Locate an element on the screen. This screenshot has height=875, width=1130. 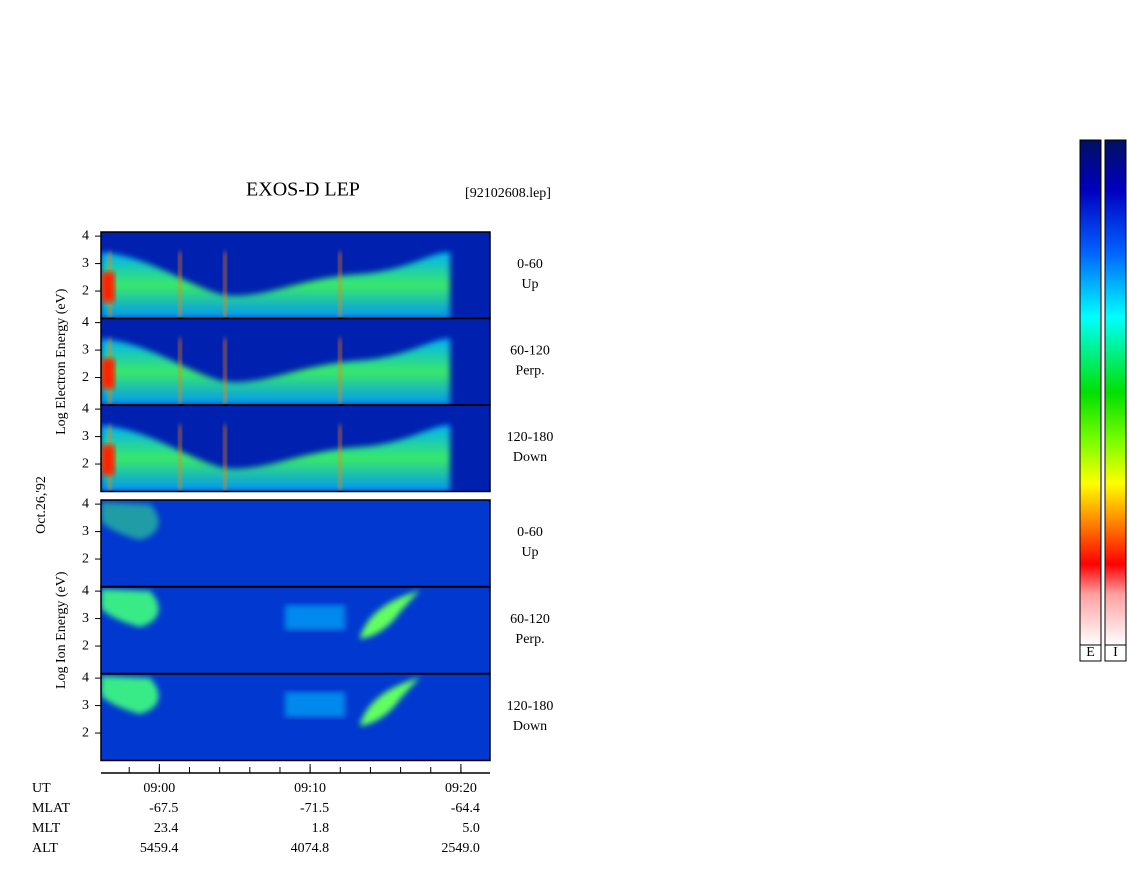
orbit-value: 2549.0 is located at coordinates (460, 848).